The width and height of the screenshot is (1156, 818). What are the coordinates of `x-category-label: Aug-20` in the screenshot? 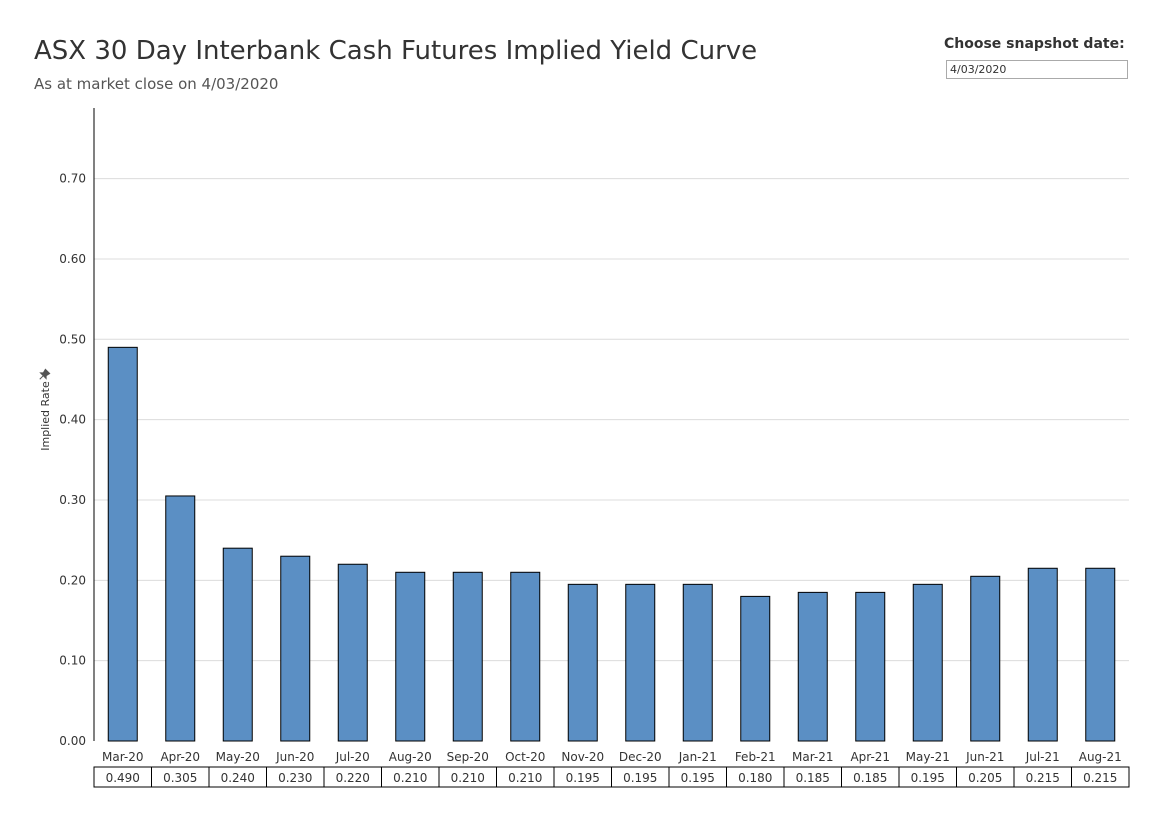 It's located at (410, 757).